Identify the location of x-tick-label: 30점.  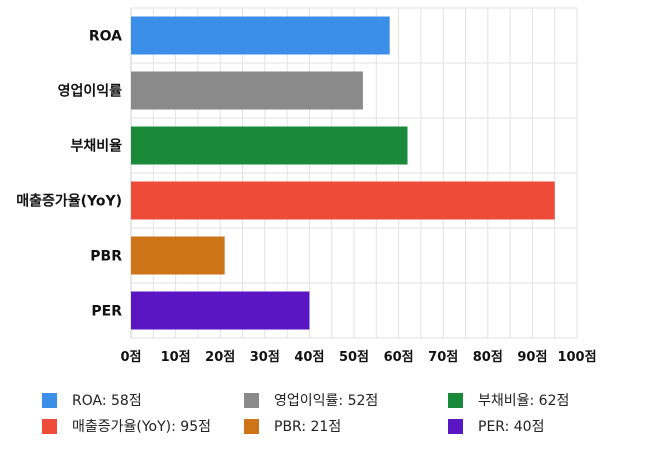
(265, 357).